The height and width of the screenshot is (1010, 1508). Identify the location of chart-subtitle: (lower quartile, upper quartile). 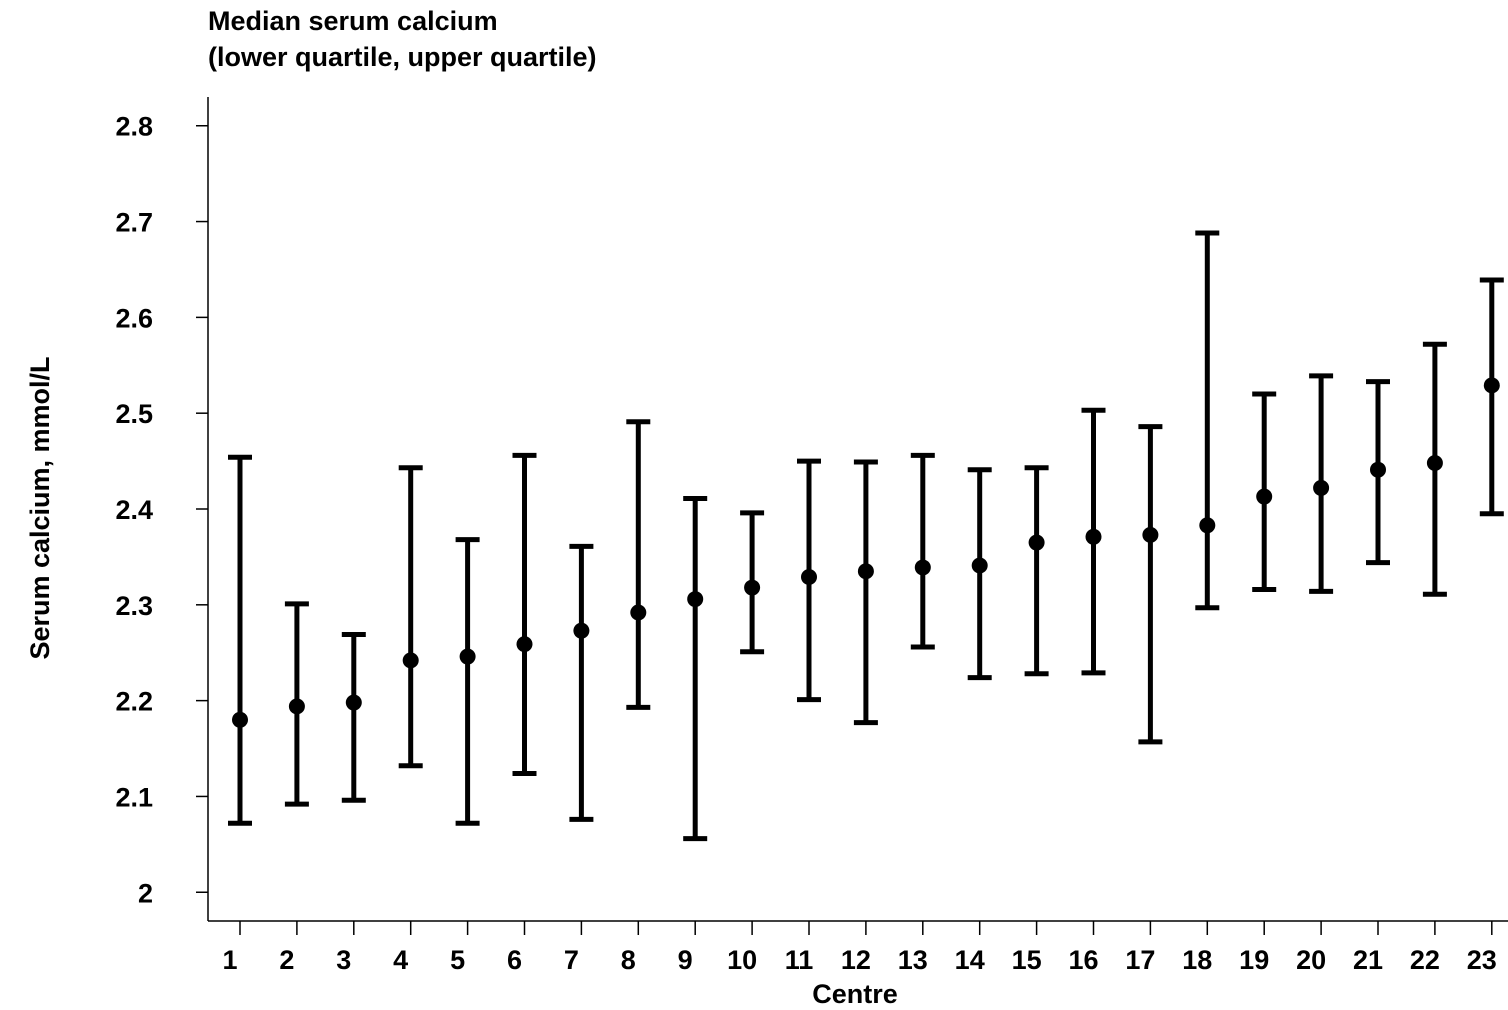
(402, 57).